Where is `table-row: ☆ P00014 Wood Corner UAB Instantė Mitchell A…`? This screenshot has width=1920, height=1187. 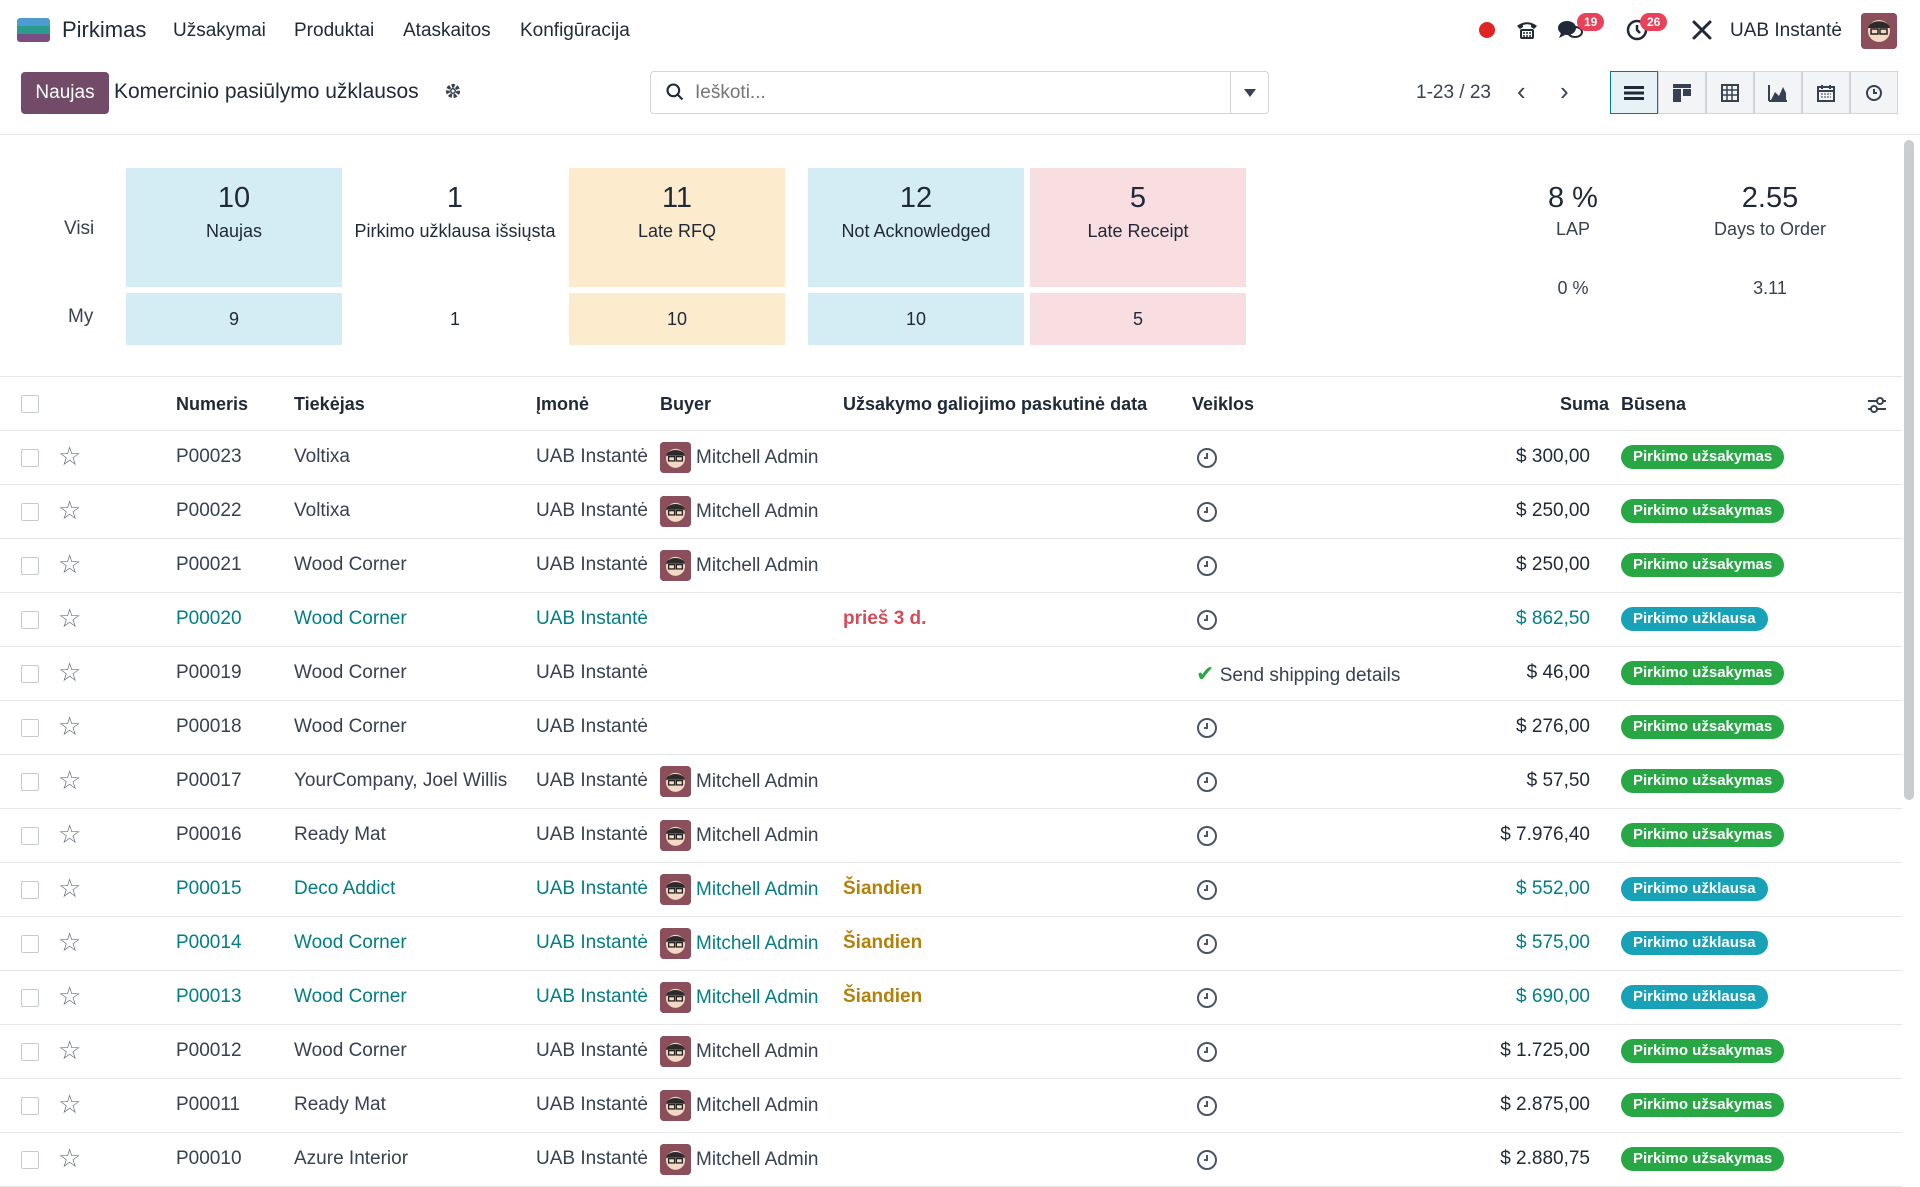 table-row: ☆ P00014 Wood Corner UAB Instantė Mitchell A… is located at coordinates (951, 944).